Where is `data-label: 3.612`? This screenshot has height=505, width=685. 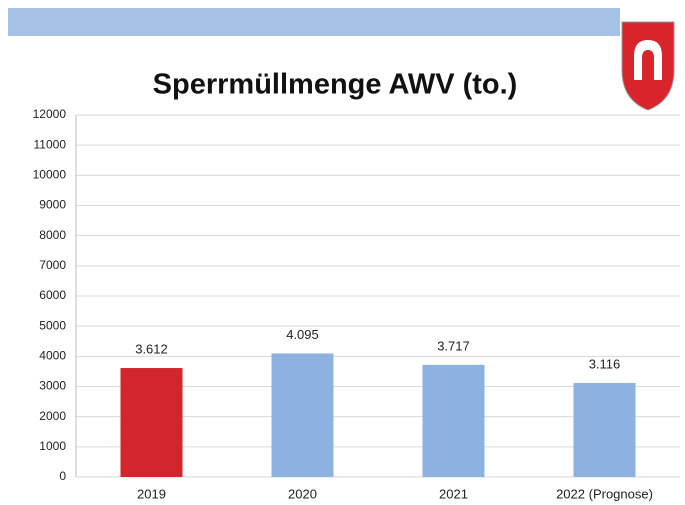
data-label: 3.612 is located at coordinates (151, 348).